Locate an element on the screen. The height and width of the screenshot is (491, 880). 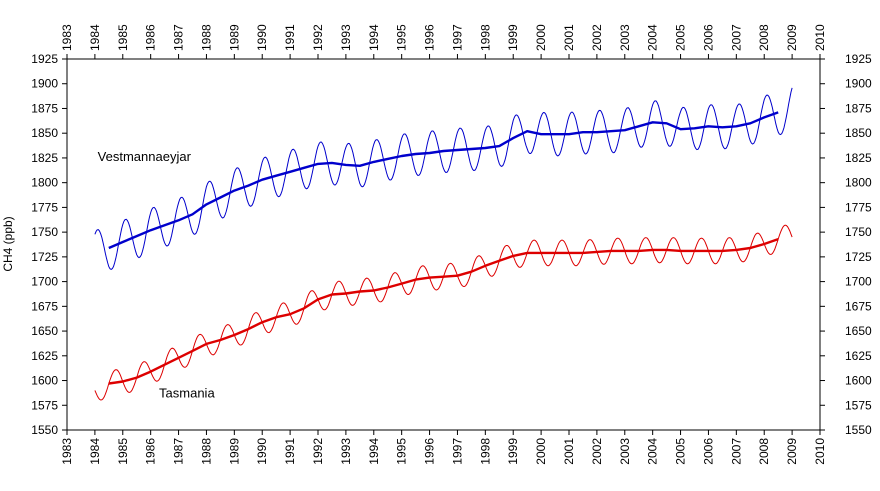
x-tick-label-top: 1992 is located at coordinates (318, 37).